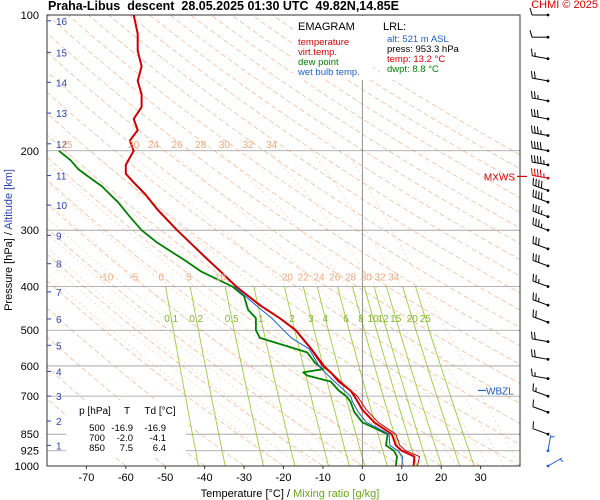  What do you see at coordinates (247, 494) in the screenshot?
I see `x-axis-title-temperature: Temperature [°C] /` at bounding box center [247, 494].